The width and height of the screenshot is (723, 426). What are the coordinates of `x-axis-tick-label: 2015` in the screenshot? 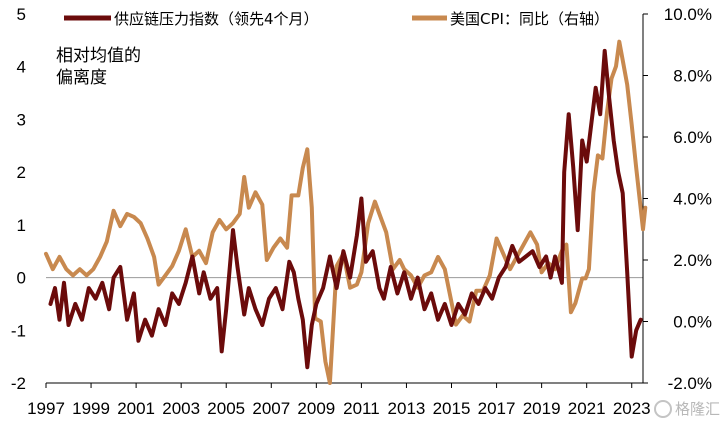 It's located at (452, 408).